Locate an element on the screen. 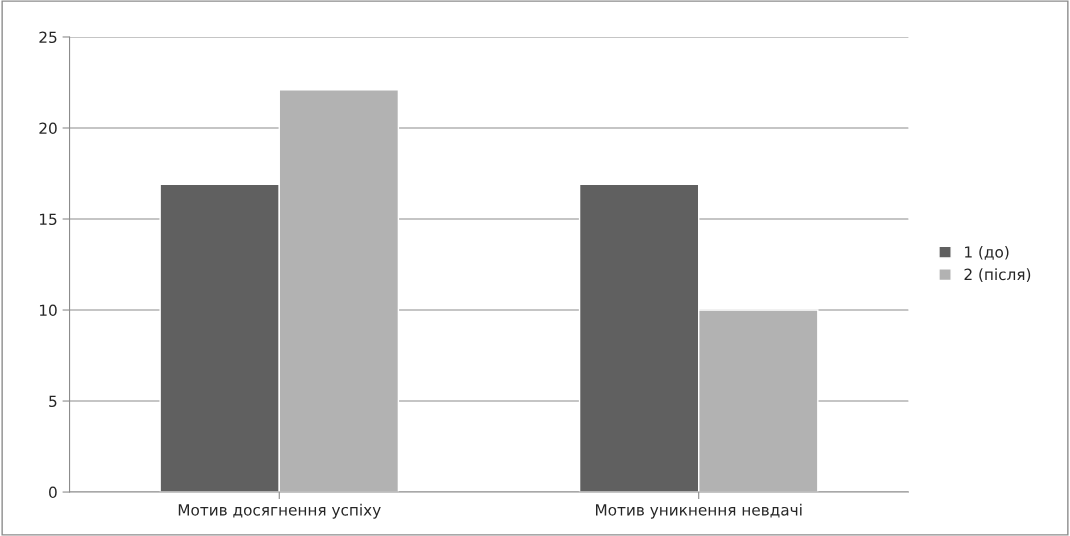 This screenshot has width=1070, height=536. x-tick-label: Мотив уникнення невдачі is located at coordinates (699, 511).